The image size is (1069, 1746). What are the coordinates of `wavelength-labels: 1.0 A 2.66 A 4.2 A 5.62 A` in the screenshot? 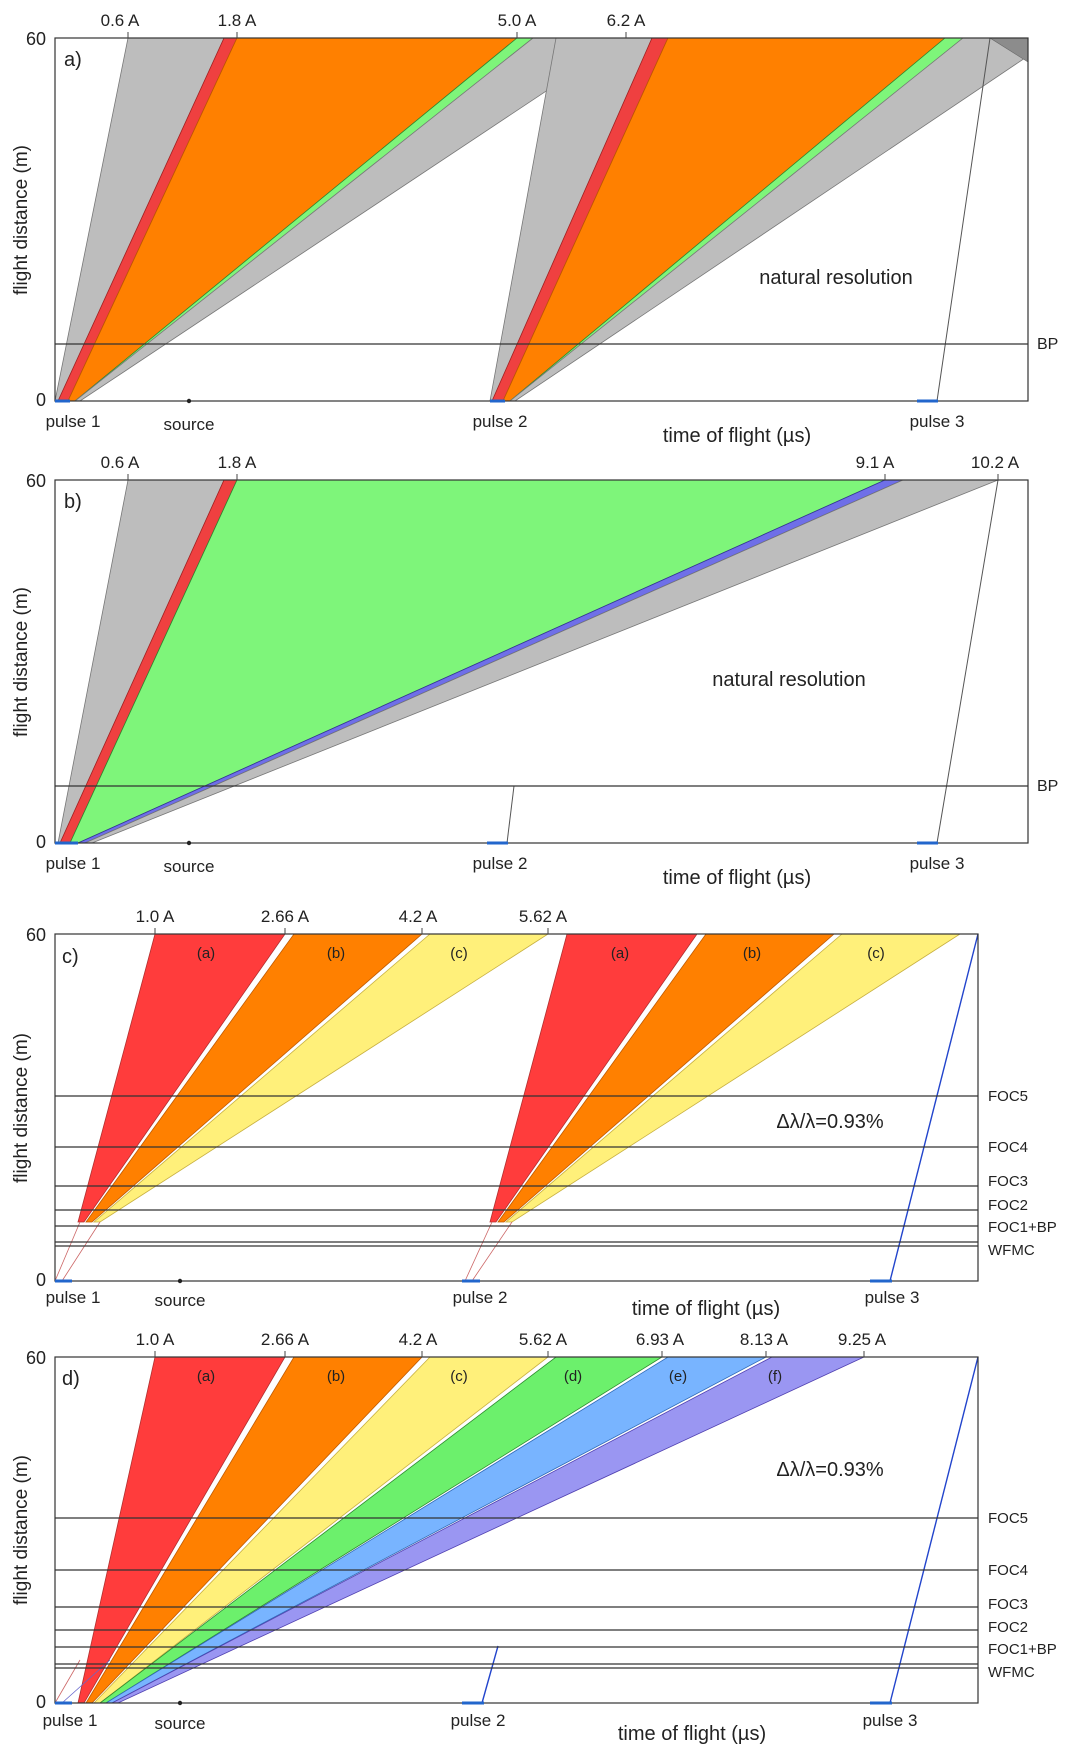 It's located at (352, 920).